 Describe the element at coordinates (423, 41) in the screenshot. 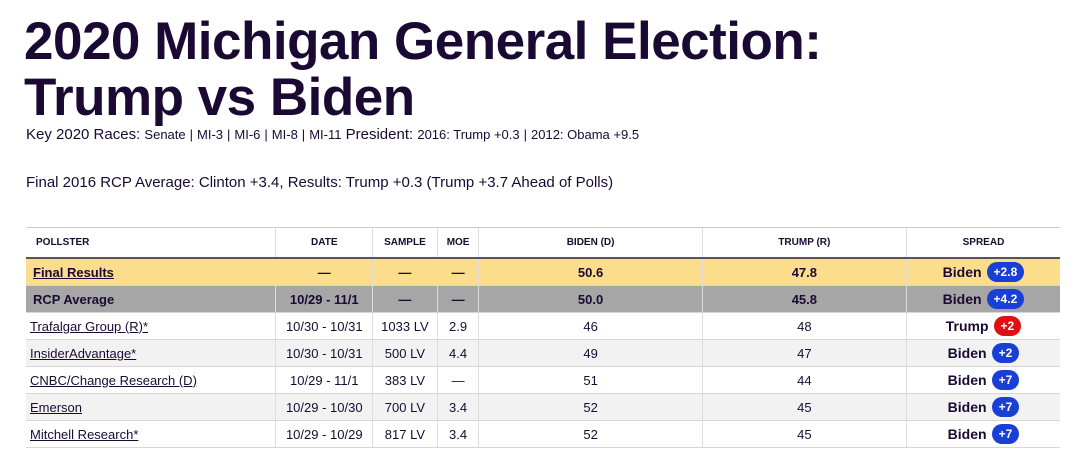

I see `page-title-line1: 2020 Michigan General Election:` at that location.